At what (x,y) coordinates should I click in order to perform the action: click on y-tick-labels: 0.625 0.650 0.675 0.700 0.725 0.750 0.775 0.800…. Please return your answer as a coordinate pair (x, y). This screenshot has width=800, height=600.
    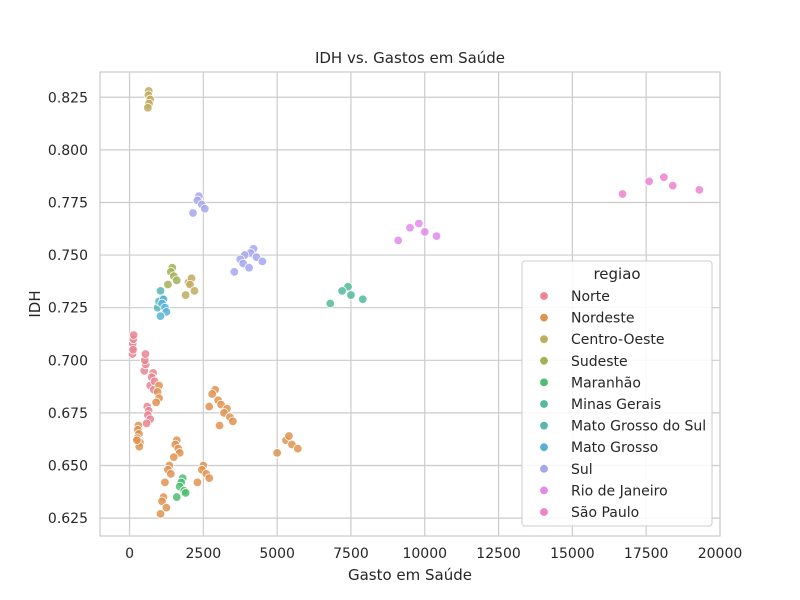
    Looking at the image, I should click on (68, 308).